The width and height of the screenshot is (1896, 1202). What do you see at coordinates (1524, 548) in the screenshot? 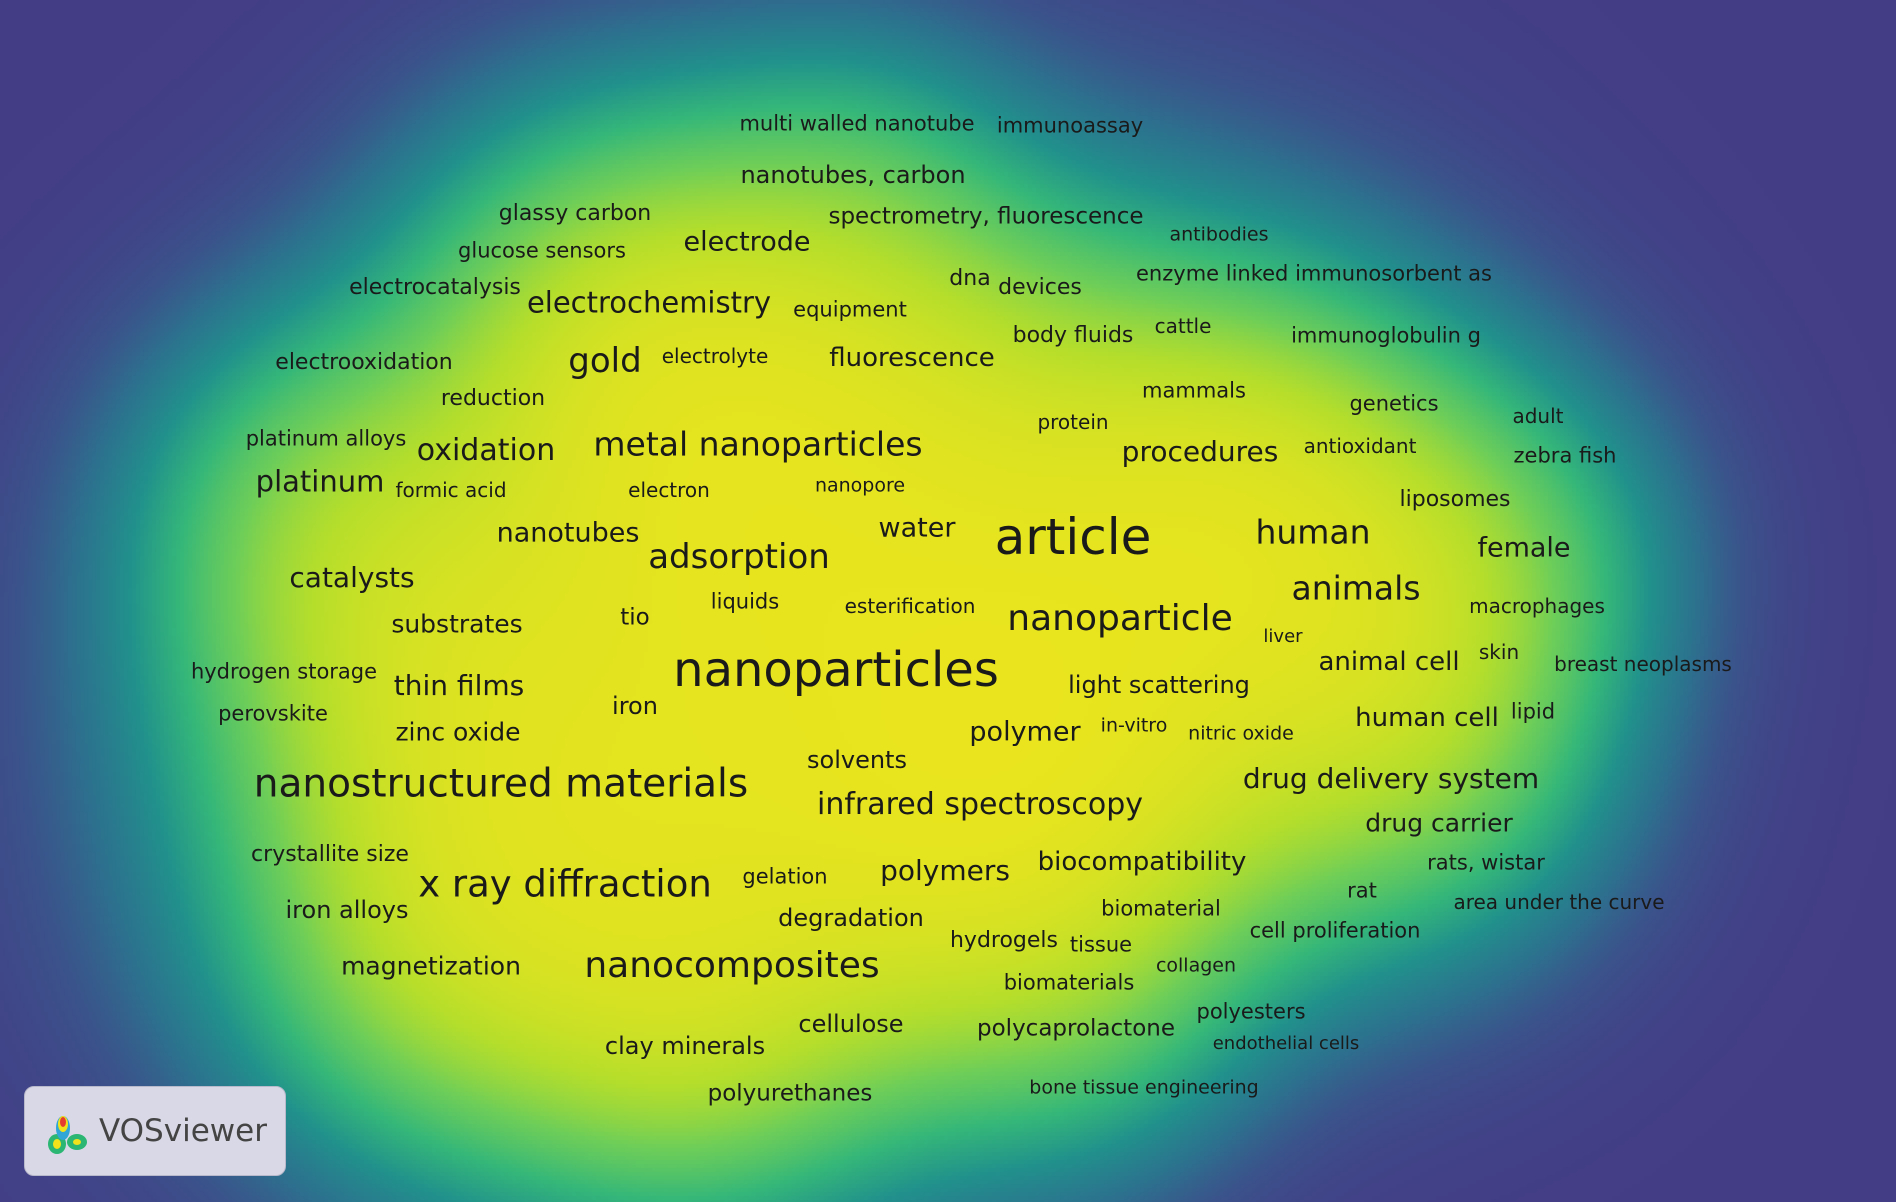
I see `keyword-label: female` at bounding box center [1524, 548].